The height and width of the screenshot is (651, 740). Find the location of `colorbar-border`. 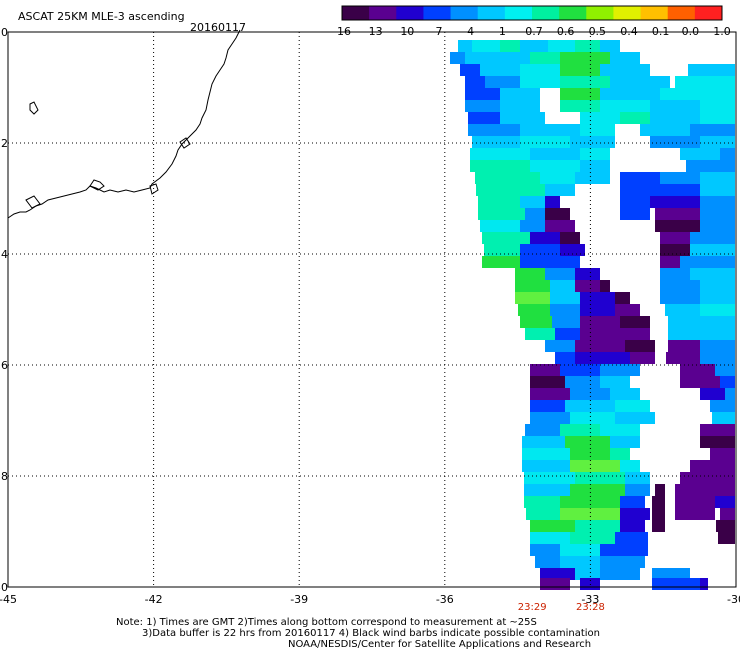

colorbar-border is located at coordinates (532, 13).